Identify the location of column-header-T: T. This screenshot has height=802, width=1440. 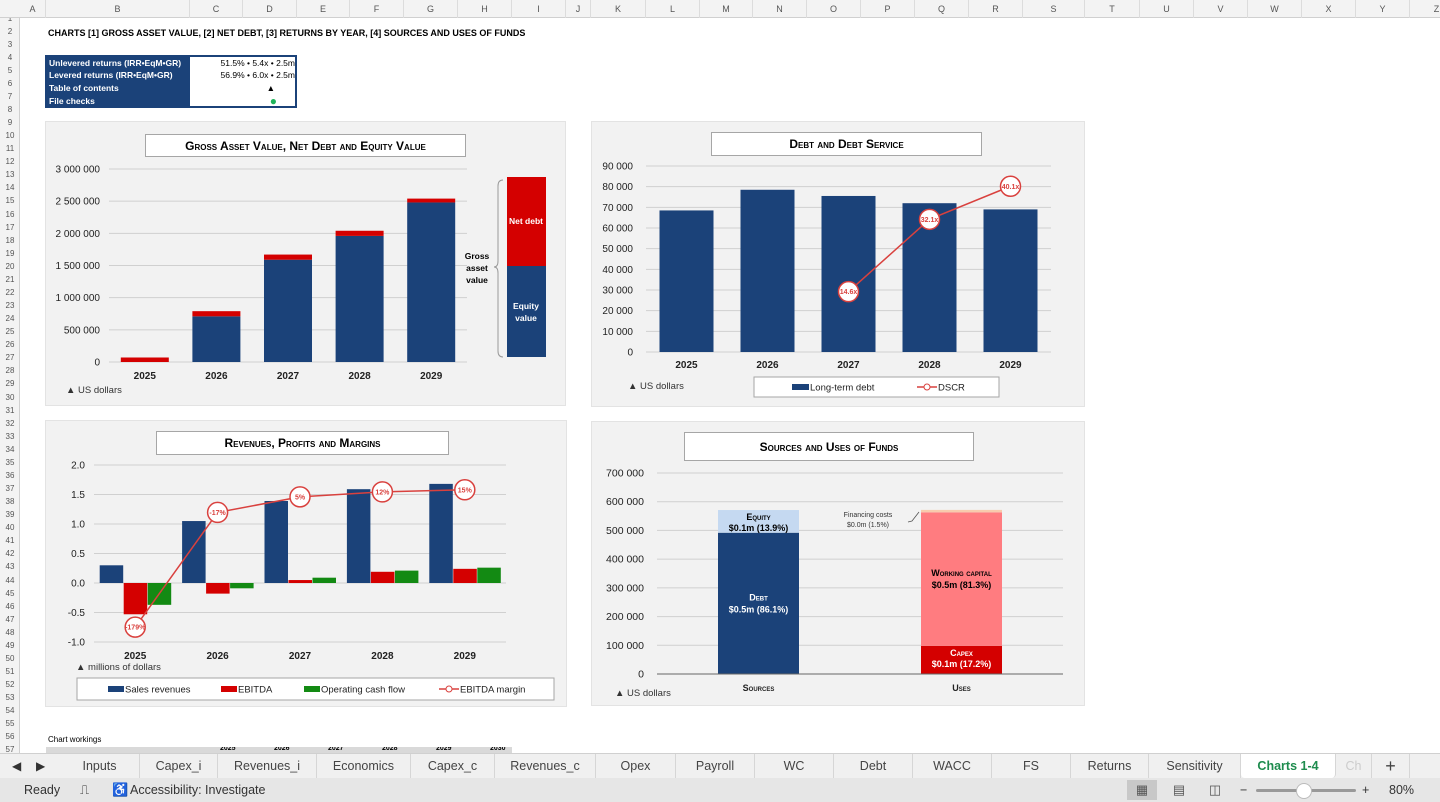
(1112, 9).